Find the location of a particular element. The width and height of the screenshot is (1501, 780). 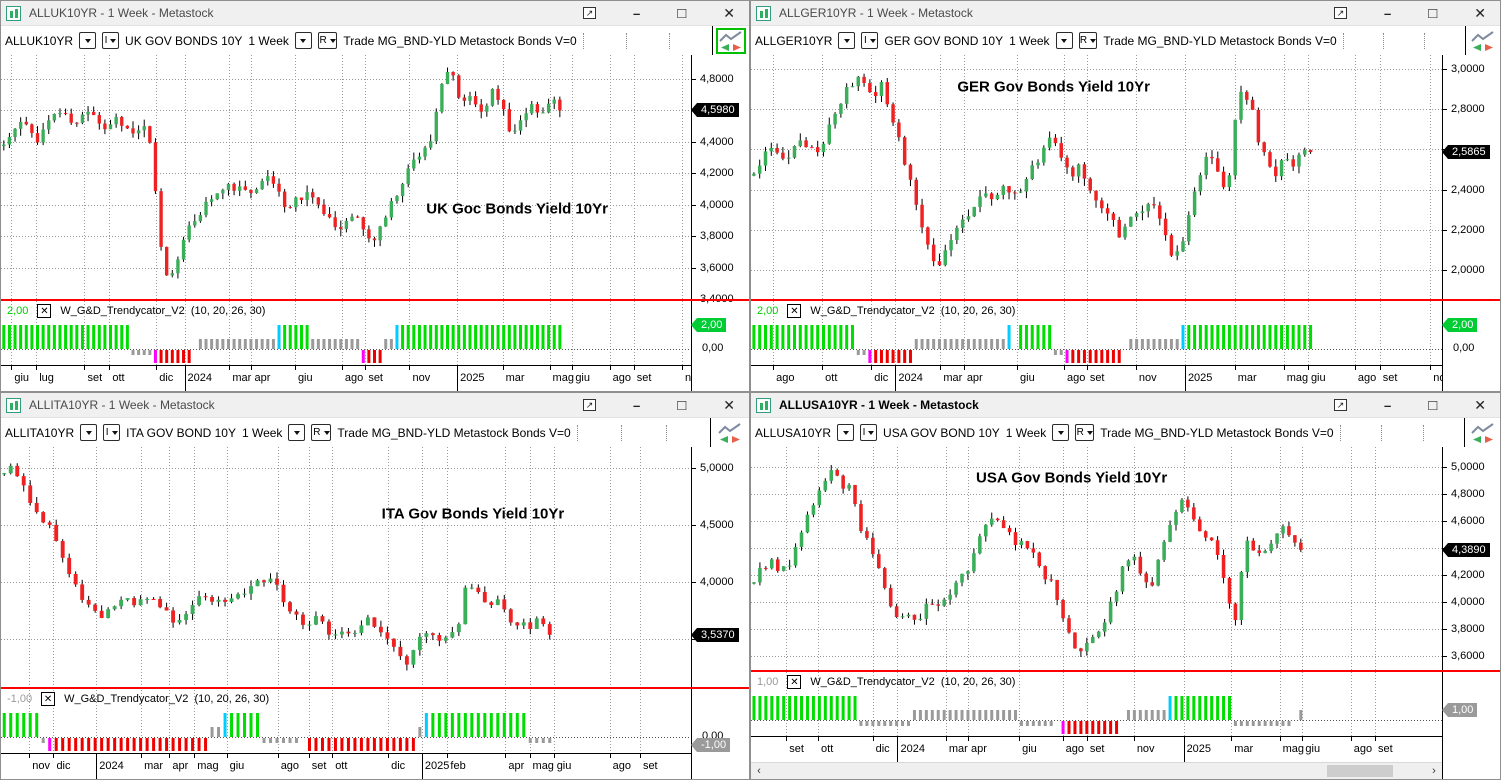

indicator-value-label: 2,00 is located at coordinates (768, 311).